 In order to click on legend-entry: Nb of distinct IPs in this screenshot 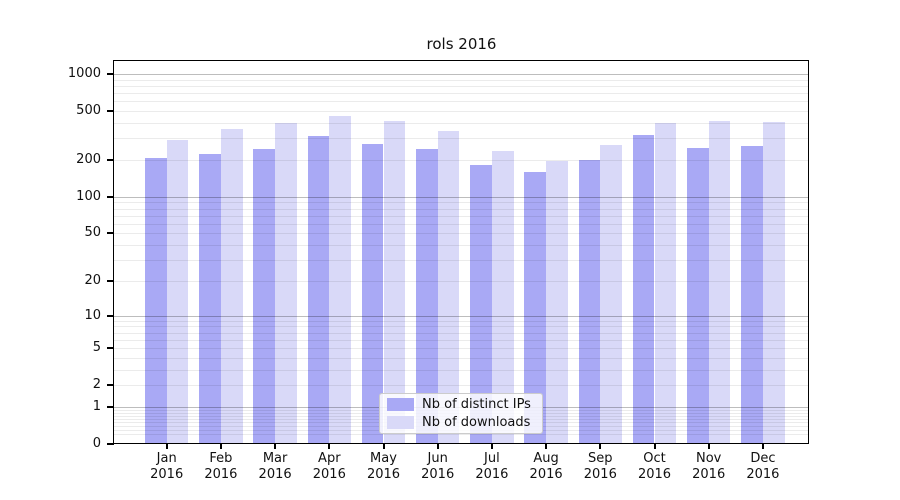, I will do `click(464, 404)`.